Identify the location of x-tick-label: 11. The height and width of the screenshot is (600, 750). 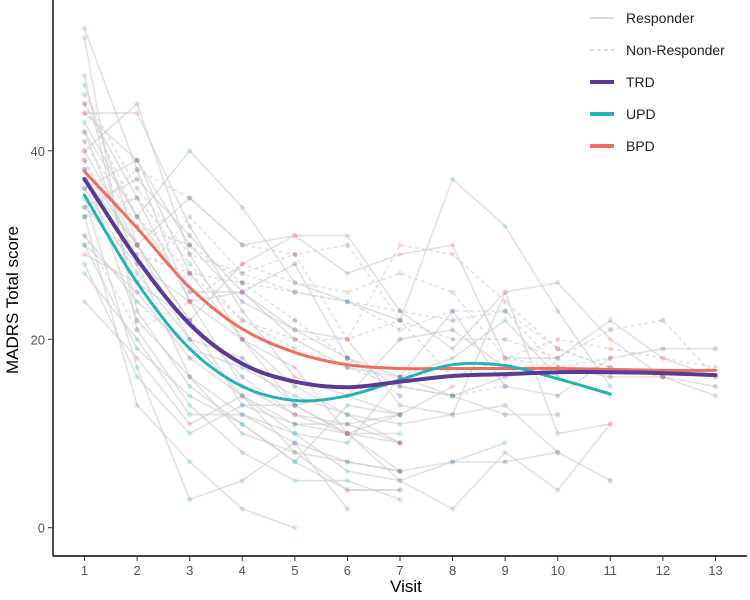
(611, 570).